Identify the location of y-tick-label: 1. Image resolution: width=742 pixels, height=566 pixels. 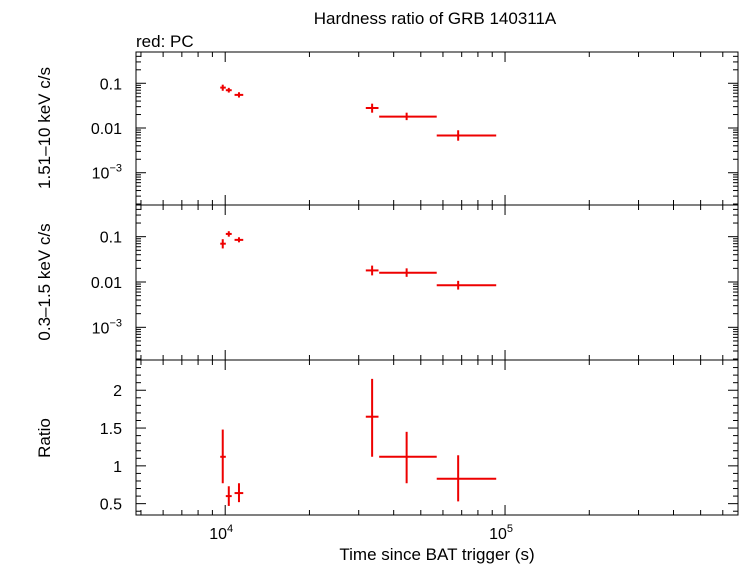
(117, 467).